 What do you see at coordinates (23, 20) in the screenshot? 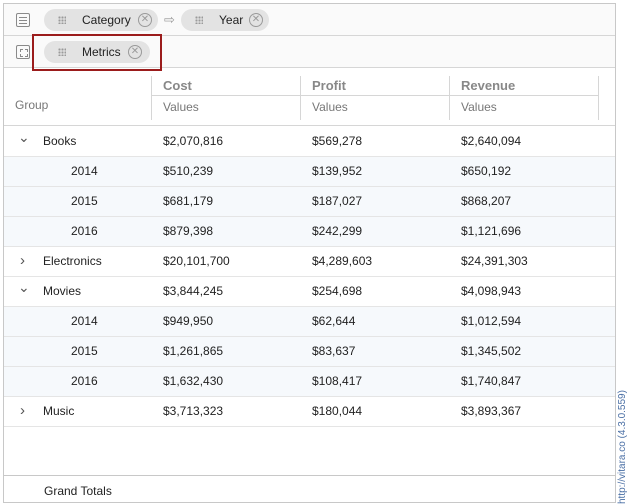
I see `rows-list-icon` at bounding box center [23, 20].